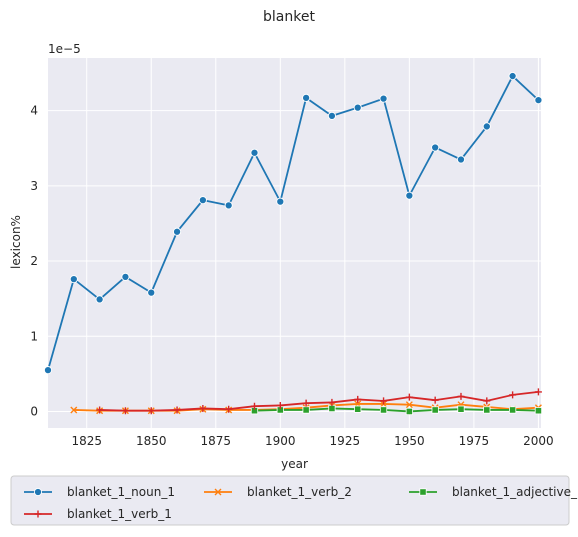 This screenshot has height=537, width=578. I want to click on x-tick-label: 1925, so click(345, 441).